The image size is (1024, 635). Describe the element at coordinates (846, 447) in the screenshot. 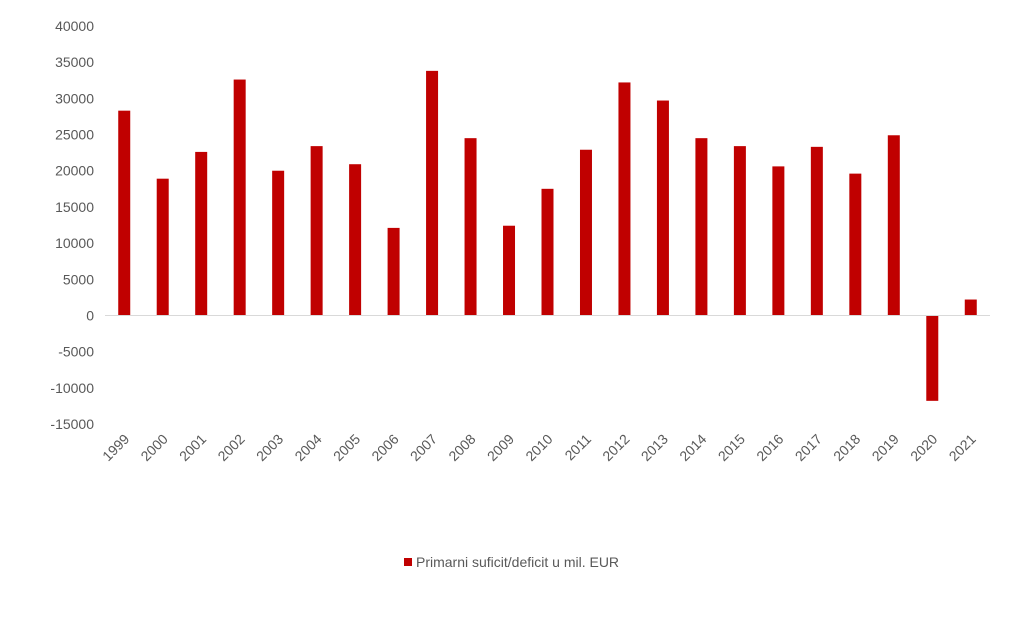

I see `x-tick-label: 2018` at that location.